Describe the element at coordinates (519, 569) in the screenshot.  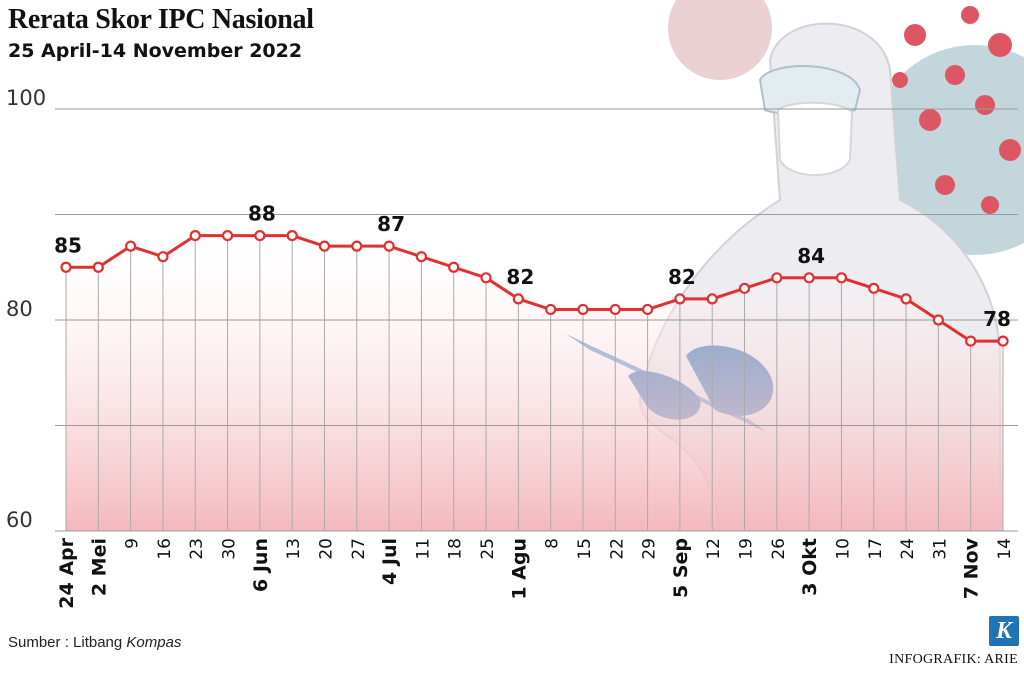
I see `x-tick-label: 1 Agu` at that location.